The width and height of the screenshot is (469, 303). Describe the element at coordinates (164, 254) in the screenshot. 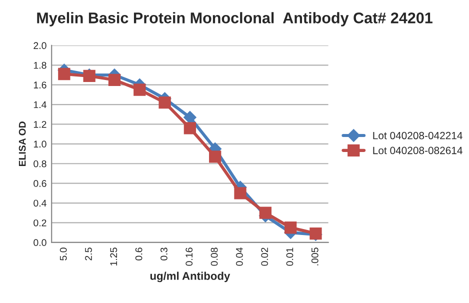

I see `x-tick-label: 0.3` at that location.